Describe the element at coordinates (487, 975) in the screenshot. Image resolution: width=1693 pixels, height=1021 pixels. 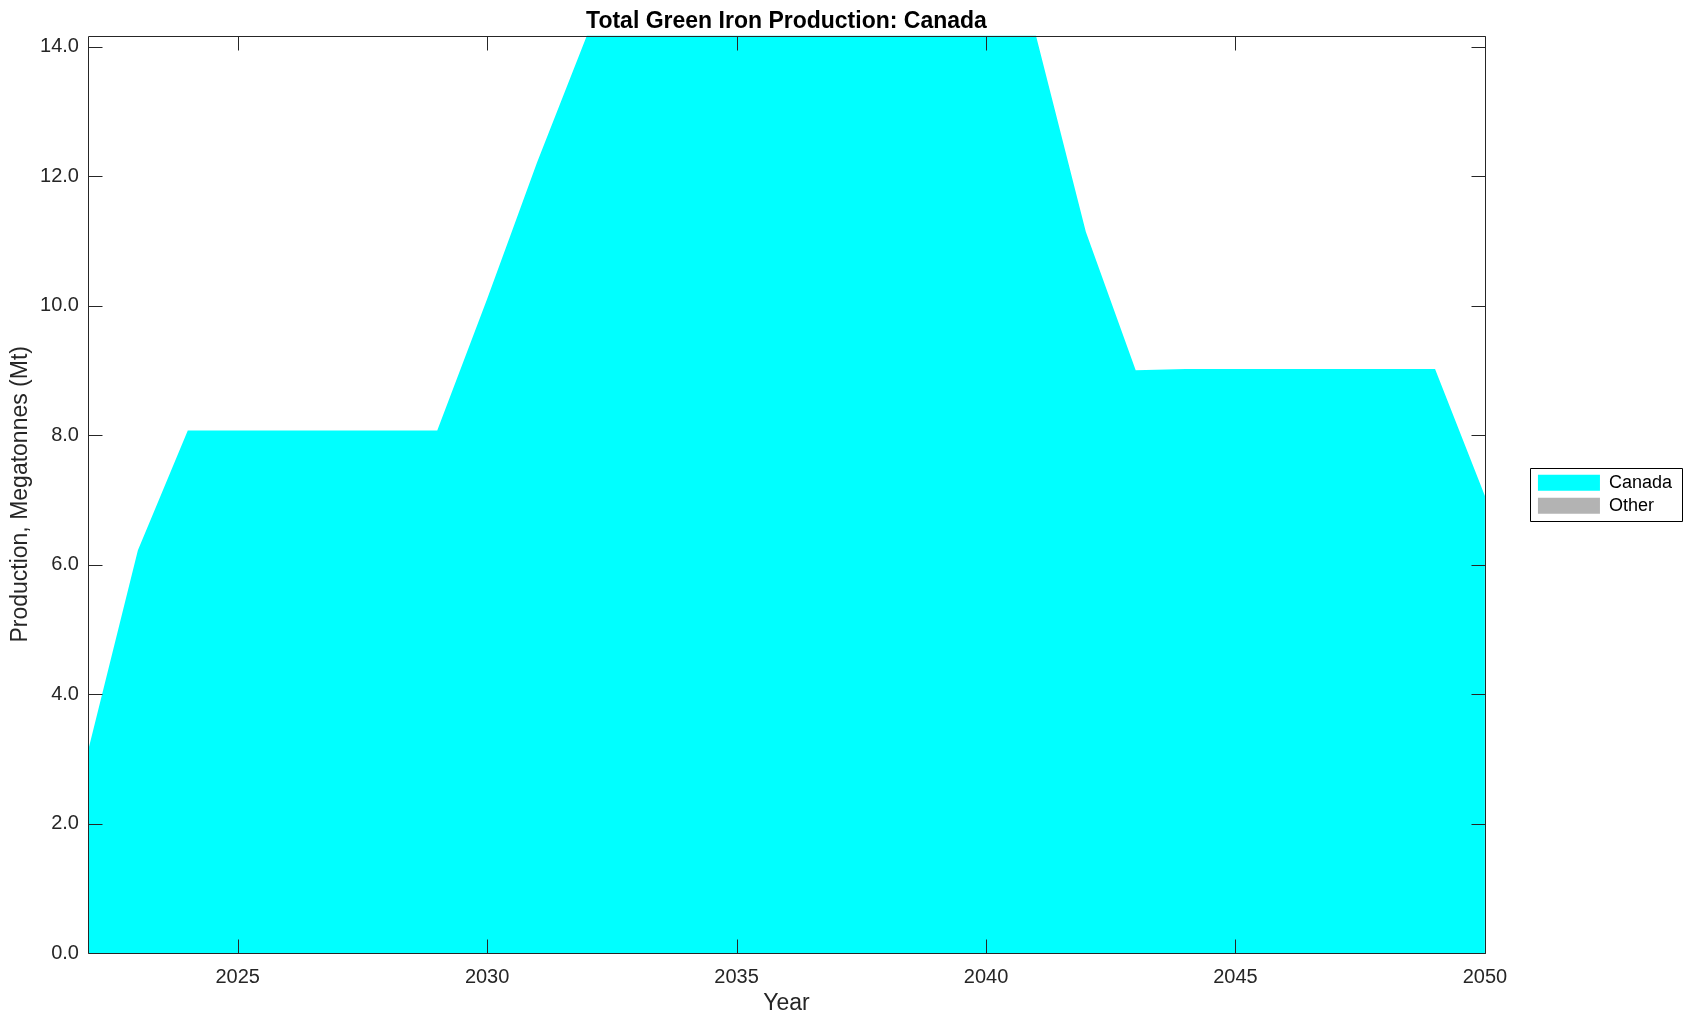
I see `x-tick-label: 2030` at that location.